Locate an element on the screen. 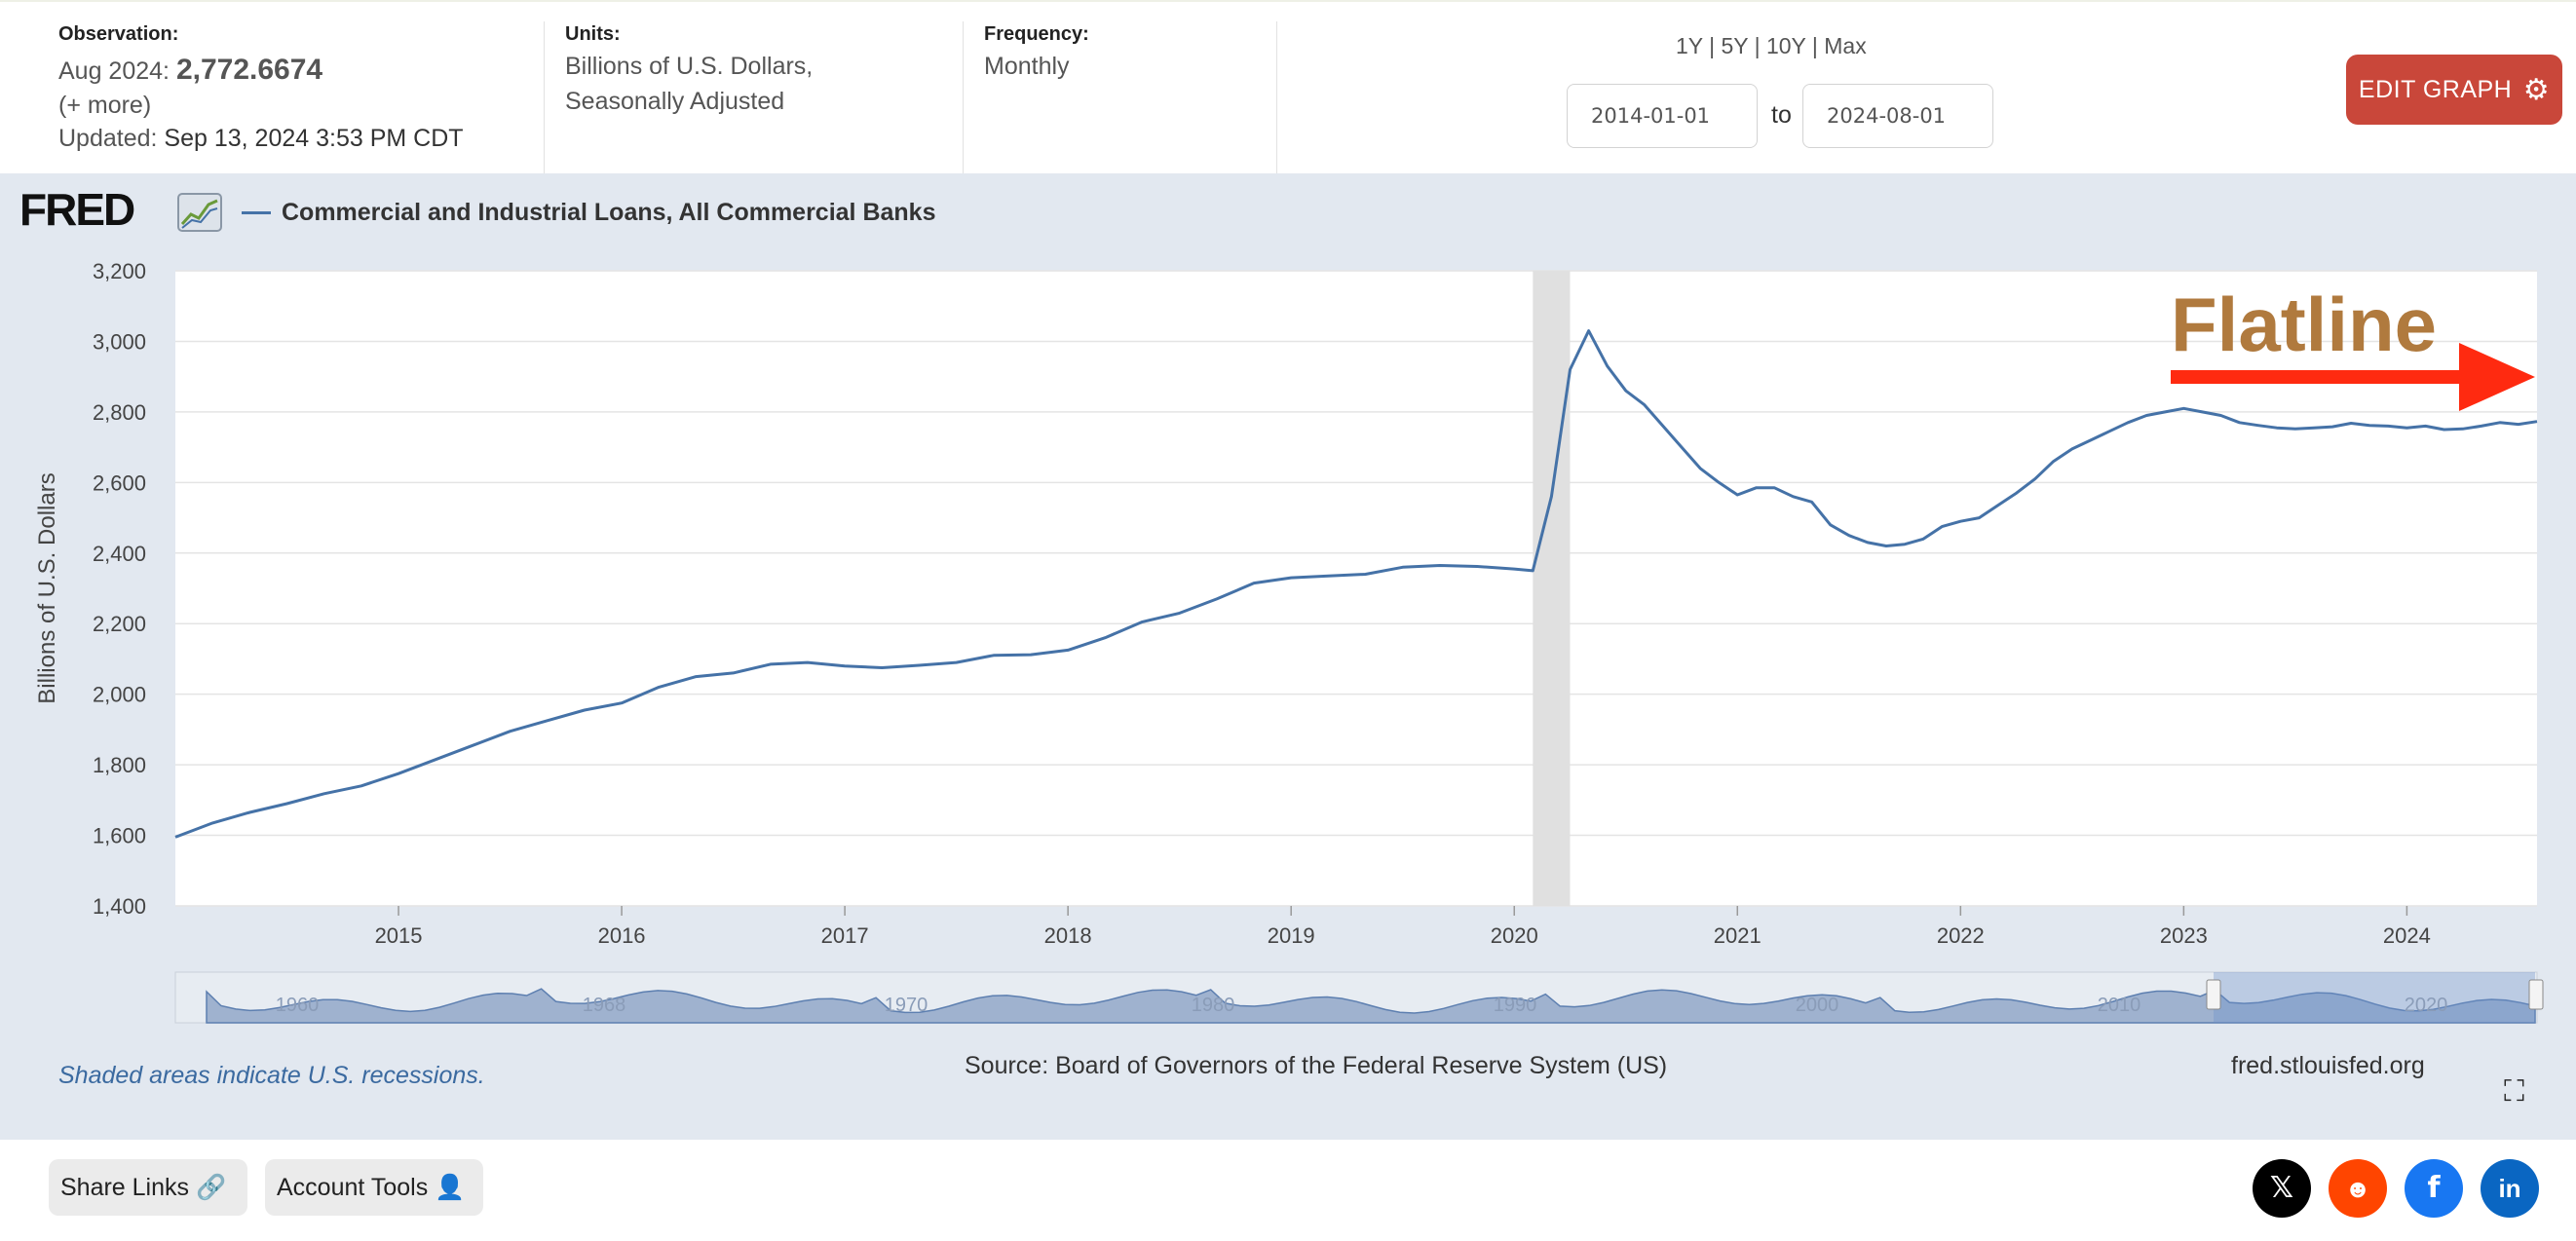  x-tick-label: 2017 is located at coordinates (845, 936).